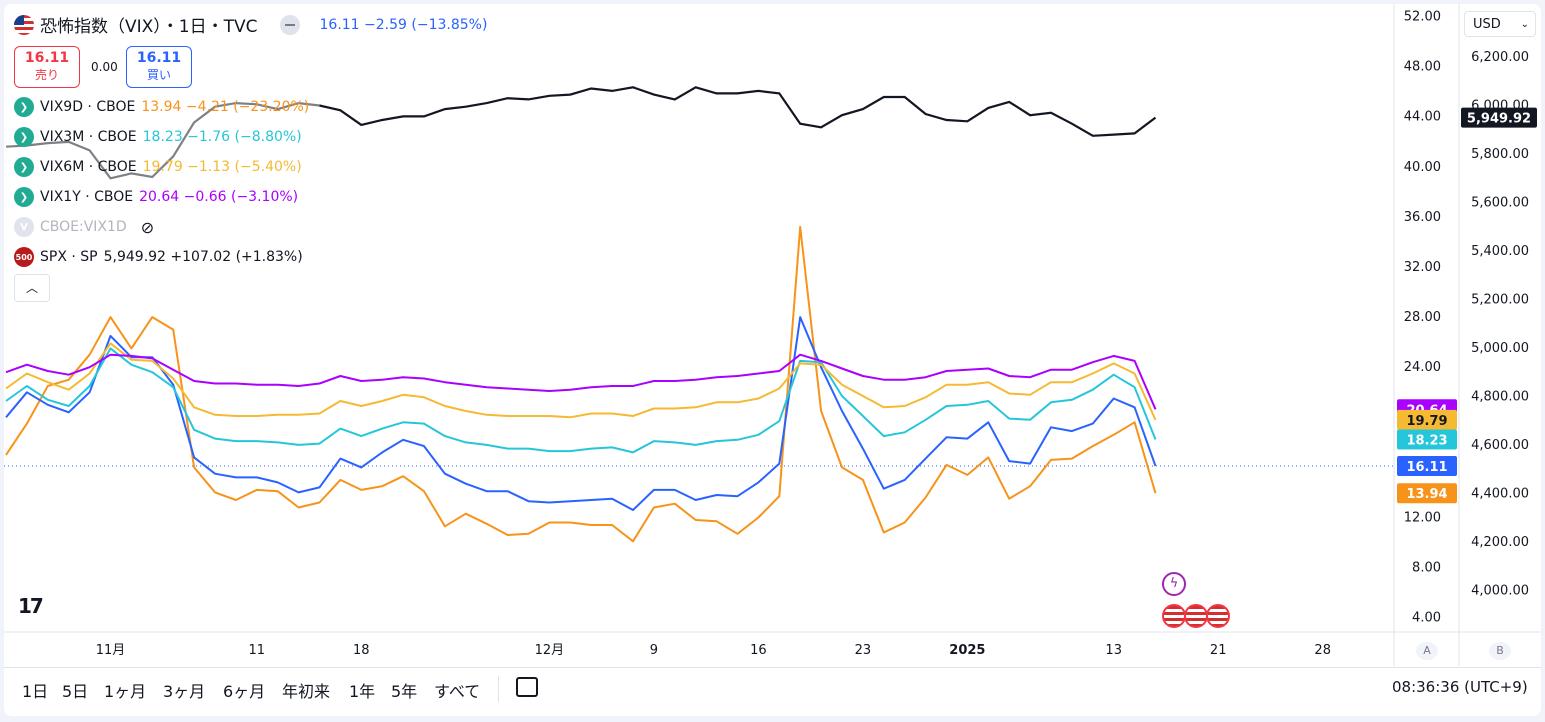 The width and height of the screenshot is (1545, 722). Describe the element at coordinates (1422, 518) in the screenshot. I see `left-axis-tick-label: 12.00` at that location.